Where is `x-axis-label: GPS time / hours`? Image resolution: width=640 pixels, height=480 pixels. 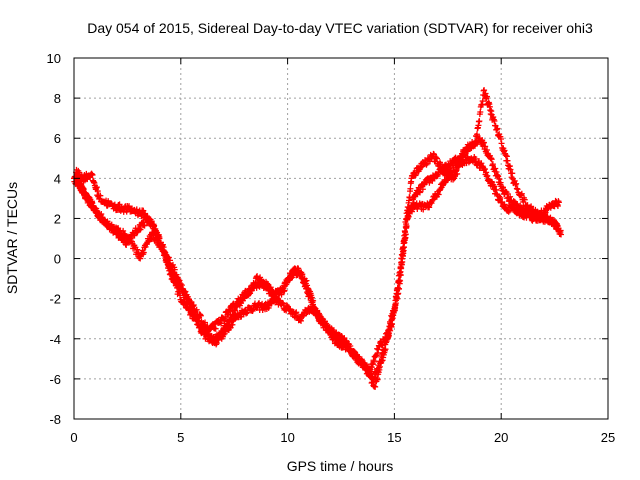
x-axis-label: GPS time / hours is located at coordinates (340, 466).